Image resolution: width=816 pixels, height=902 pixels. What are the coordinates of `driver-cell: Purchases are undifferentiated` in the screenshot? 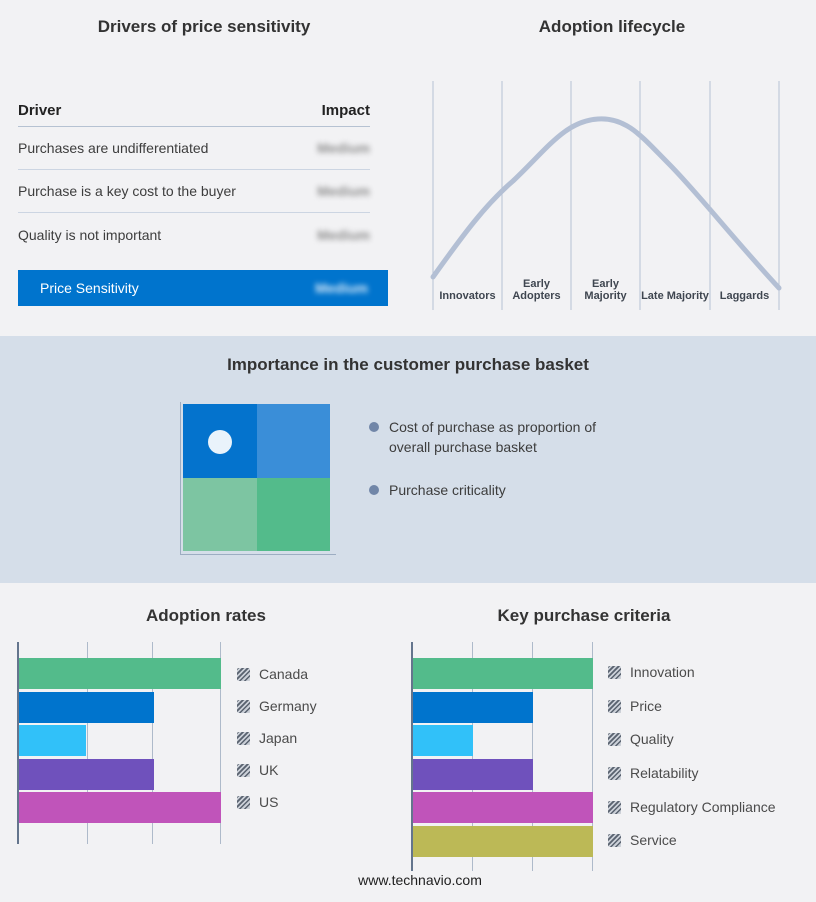 It's located at (113, 148).